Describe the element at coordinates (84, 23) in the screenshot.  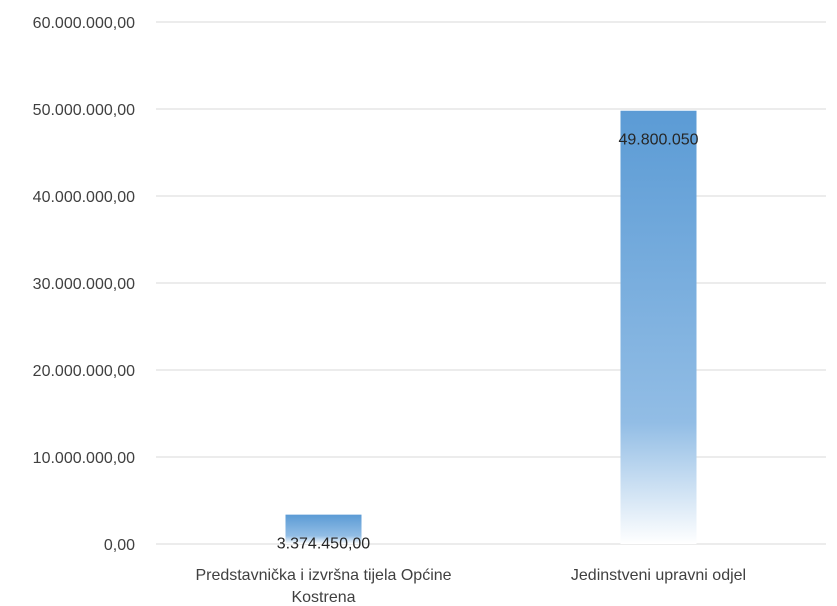
I see `y-tick-label: 60.000.000,00` at that location.